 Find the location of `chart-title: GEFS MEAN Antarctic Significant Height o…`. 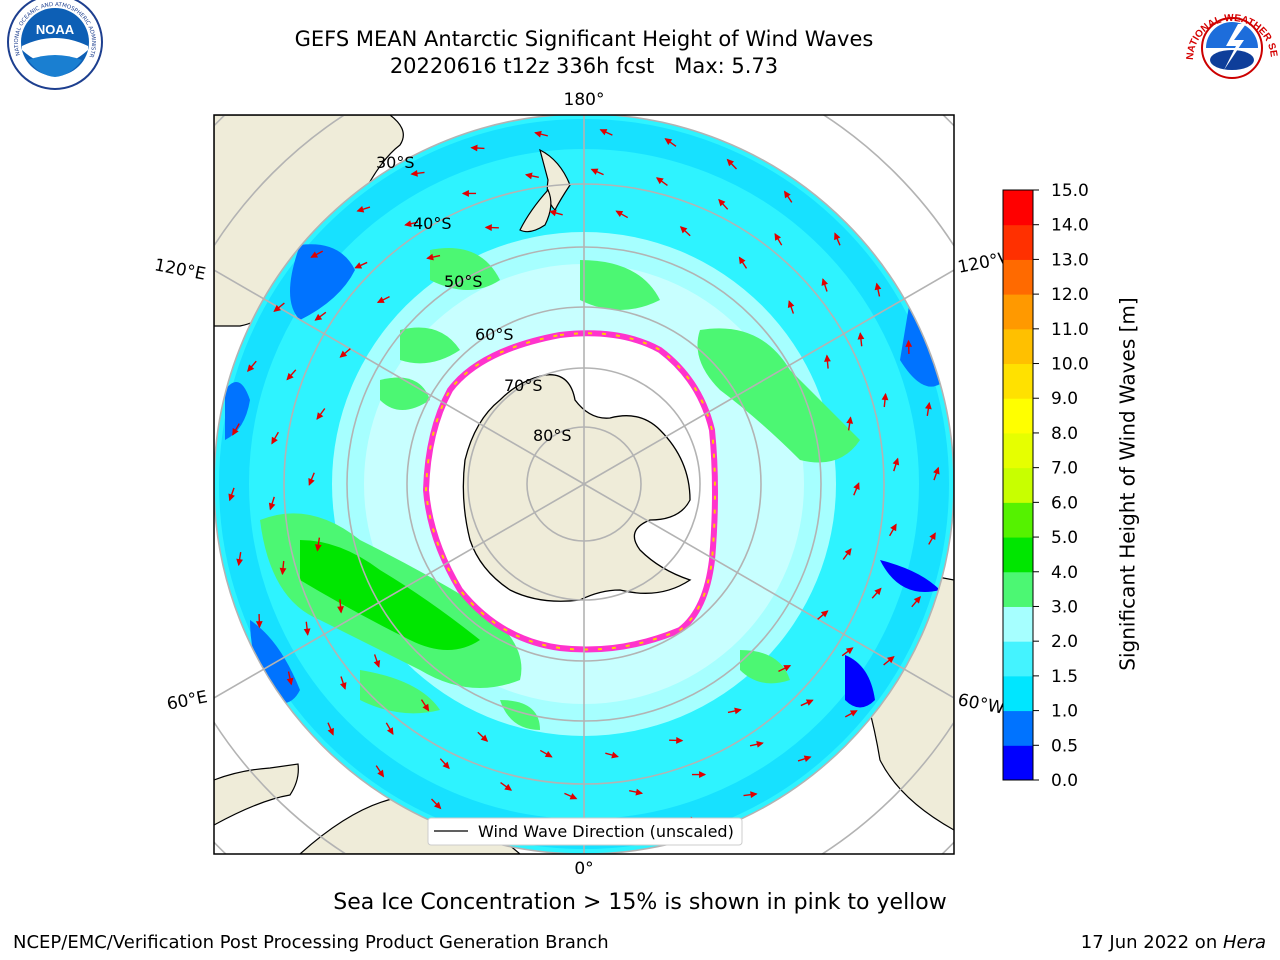

chart-title: GEFS MEAN Antarctic Significant Height o… is located at coordinates (584, 39).